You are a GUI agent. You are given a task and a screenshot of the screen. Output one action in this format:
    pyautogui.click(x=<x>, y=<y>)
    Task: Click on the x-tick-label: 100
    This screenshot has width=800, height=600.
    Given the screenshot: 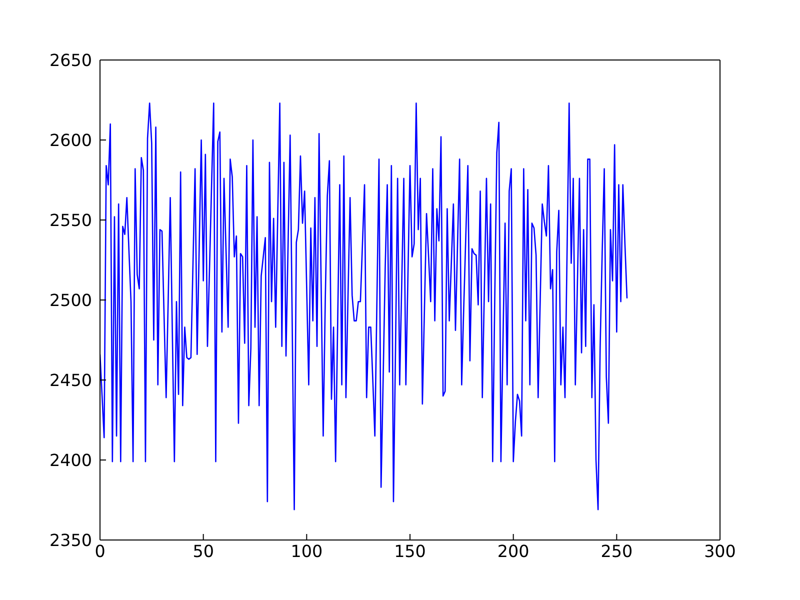 What is the action you would take?
    pyautogui.click(x=306, y=550)
    